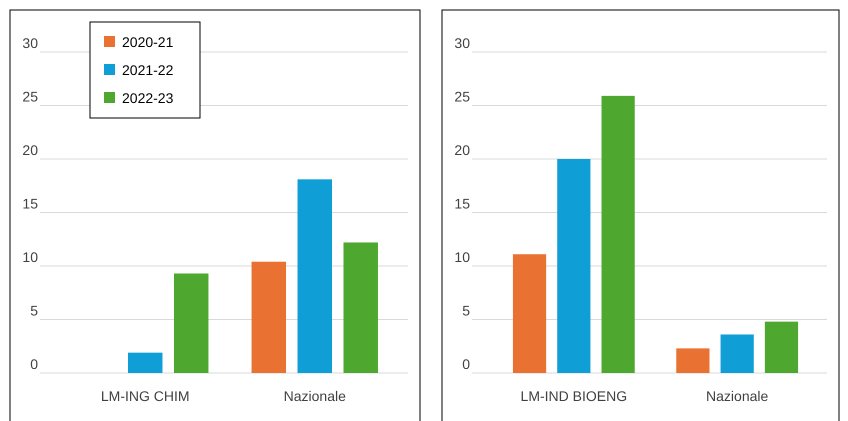 The width and height of the screenshot is (848, 421). What do you see at coordinates (148, 98) in the screenshot?
I see `legend-label: 2022-23` at bounding box center [148, 98].